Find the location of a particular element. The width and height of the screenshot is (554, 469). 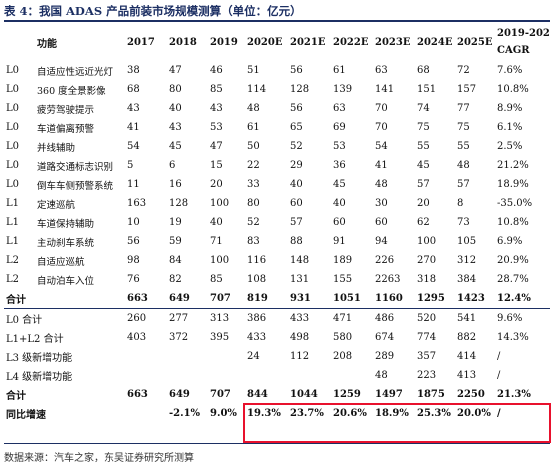

value-cell: 663 is located at coordinates (146, 299).